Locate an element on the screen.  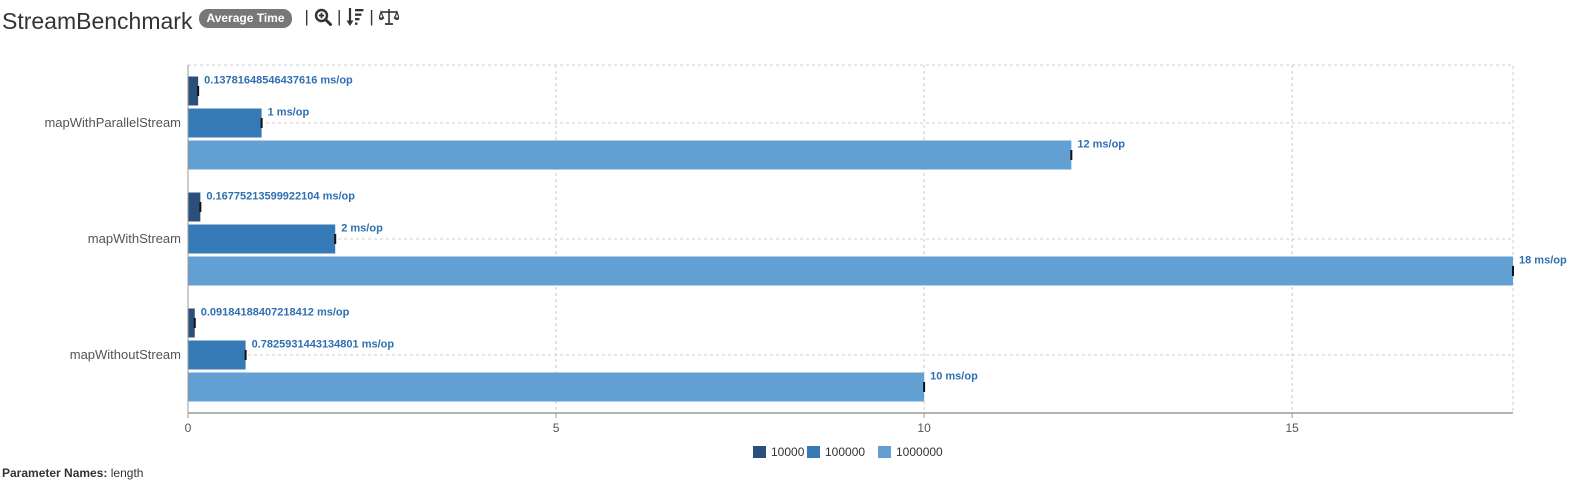
category-label: mapWithParallelStream is located at coordinates (112, 122).